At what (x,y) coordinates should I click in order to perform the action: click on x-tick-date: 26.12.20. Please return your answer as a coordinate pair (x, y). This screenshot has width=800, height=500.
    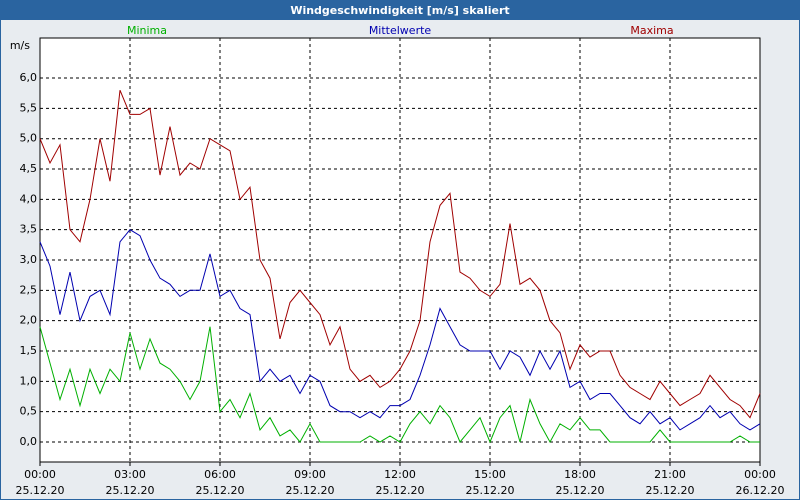
    Looking at the image, I should click on (760, 490).